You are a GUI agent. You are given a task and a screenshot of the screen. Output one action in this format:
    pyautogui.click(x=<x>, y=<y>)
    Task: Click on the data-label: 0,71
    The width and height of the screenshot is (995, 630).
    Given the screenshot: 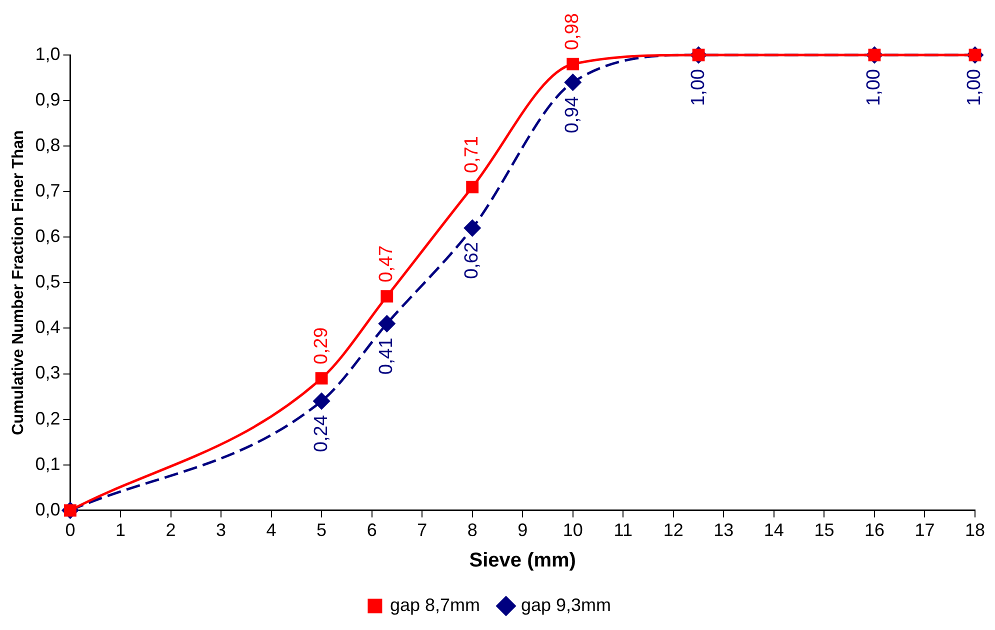 What is the action you would take?
    pyautogui.click(x=472, y=155)
    